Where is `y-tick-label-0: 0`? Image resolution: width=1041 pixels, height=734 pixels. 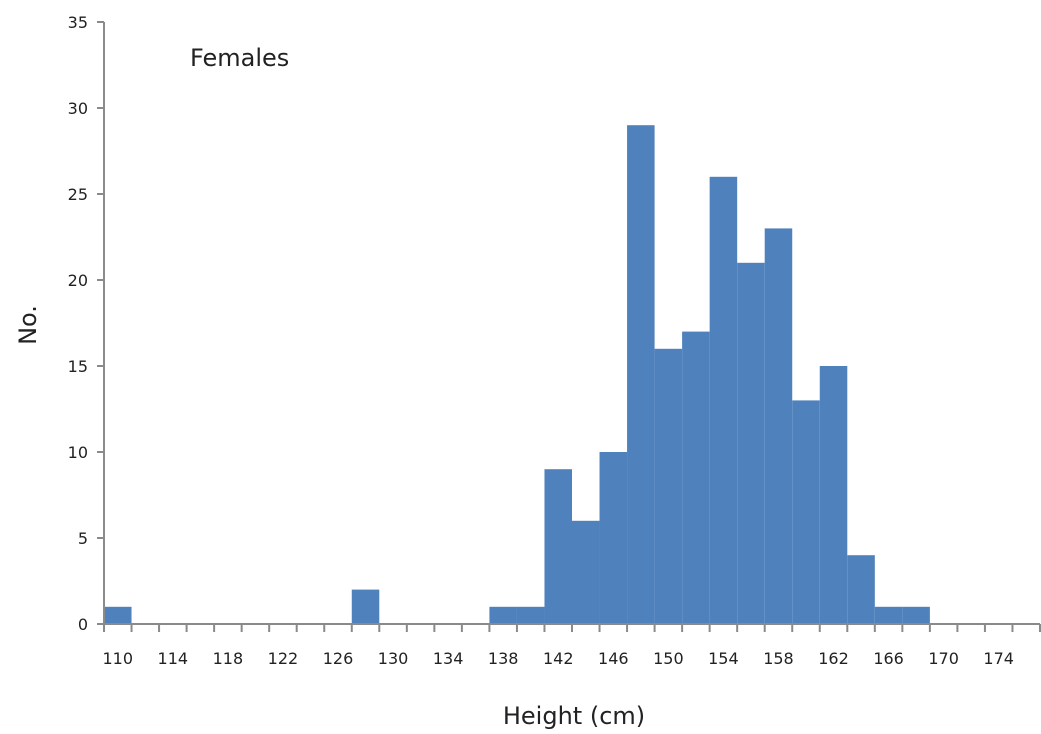
y-tick-label-0: 0 is located at coordinates (83, 624).